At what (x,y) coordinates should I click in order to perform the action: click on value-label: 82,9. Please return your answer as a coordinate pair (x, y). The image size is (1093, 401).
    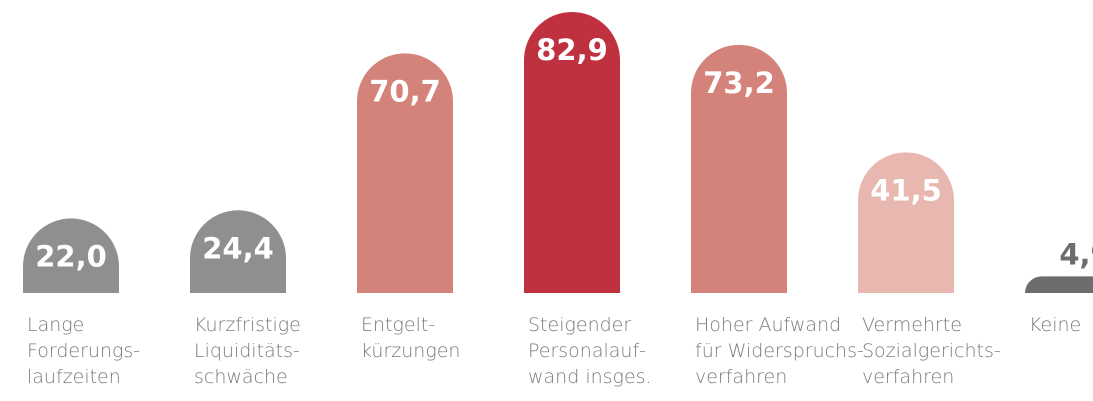
    Looking at the image, I should click on (572, 50).